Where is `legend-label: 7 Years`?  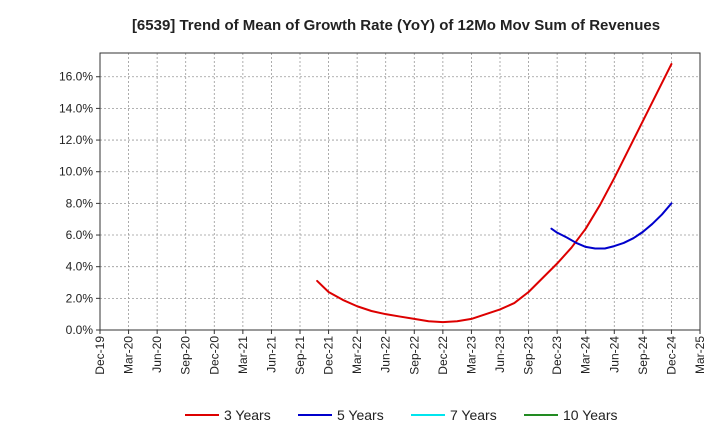
legend-label: 7 Years is located at coordinates (473, 415).